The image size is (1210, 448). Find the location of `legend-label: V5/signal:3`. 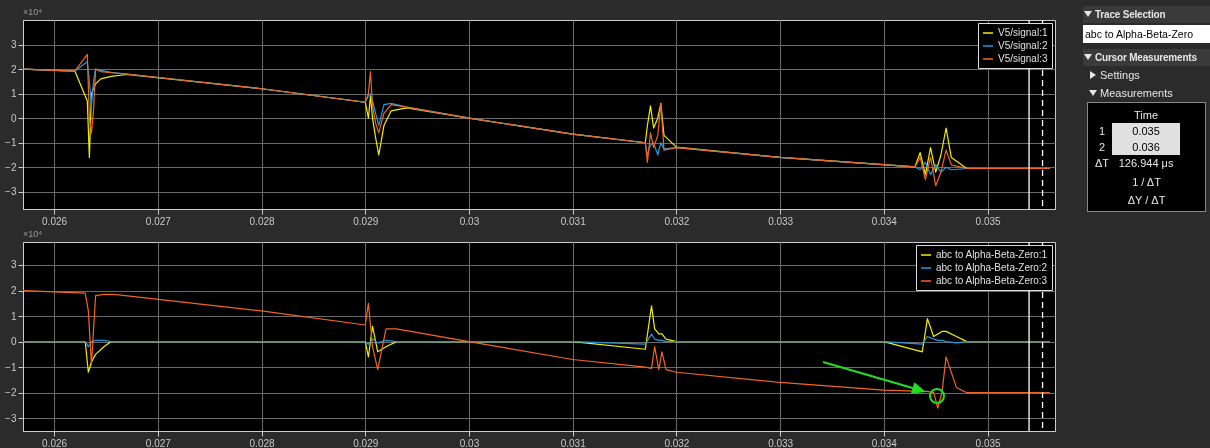

legend-label: V5/signal:3 is located at coordinates (1023, 58).